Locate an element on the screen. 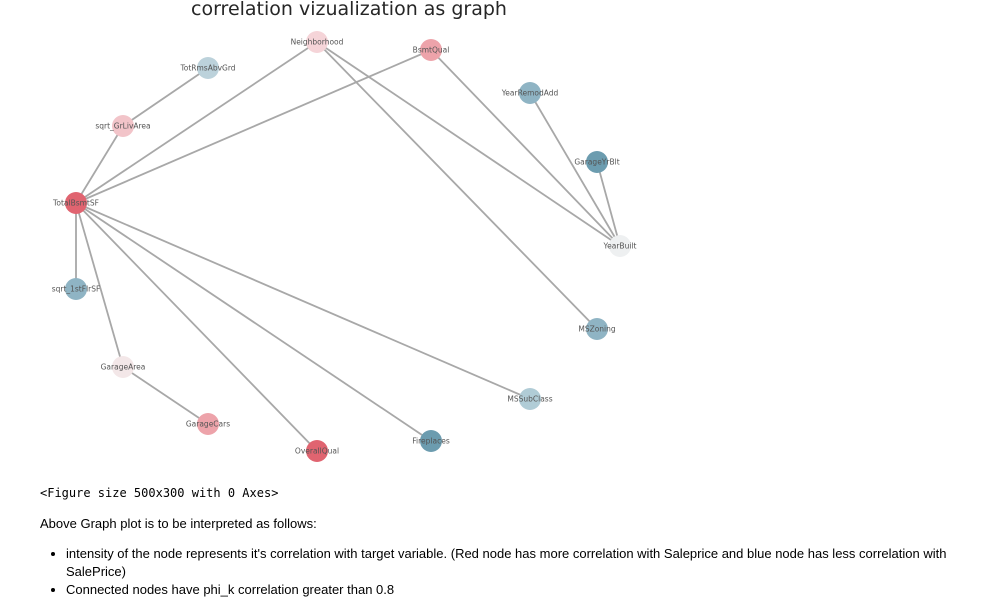  node-label-neighborhood: Neighborhood is located at coordinates (317, 42).